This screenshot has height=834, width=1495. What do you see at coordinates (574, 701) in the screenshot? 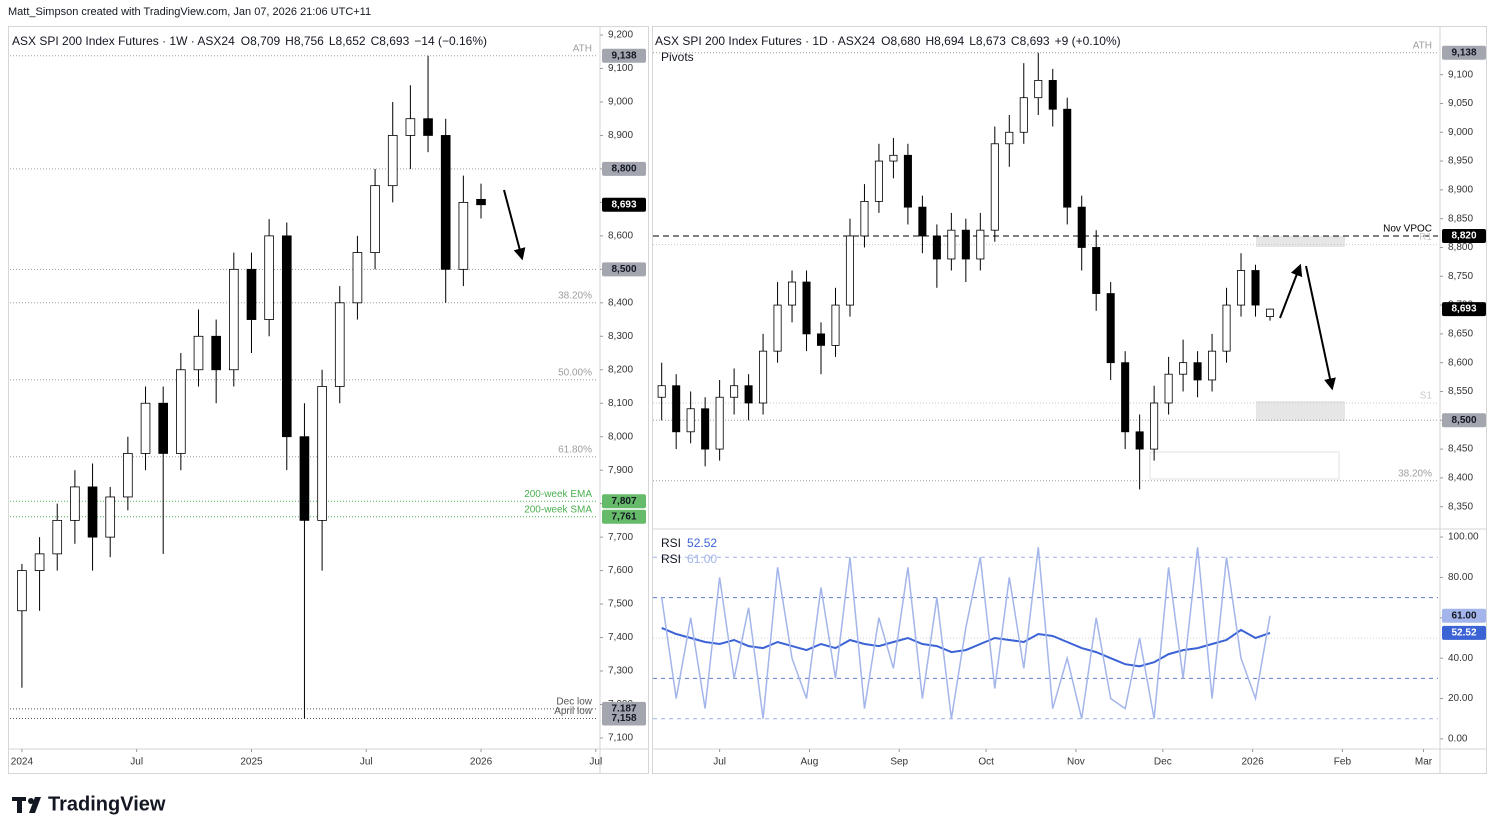
I see `level-label: Dec low` at bounding box center [574, 701].